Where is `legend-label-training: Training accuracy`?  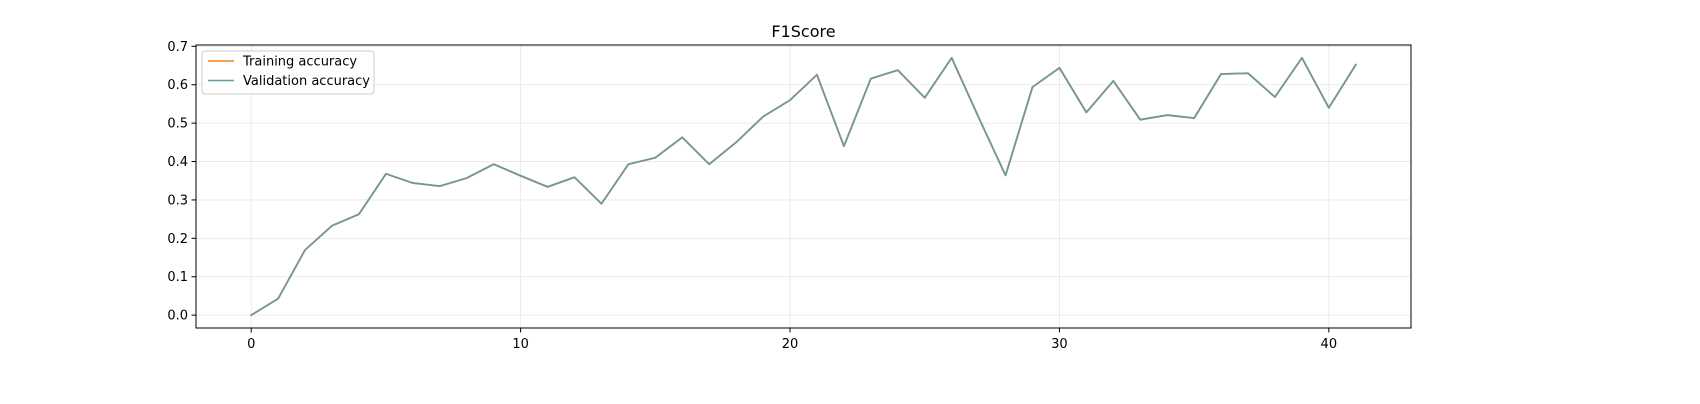
legend-label-training: Training accuracy is located at coordinates (299, 62).